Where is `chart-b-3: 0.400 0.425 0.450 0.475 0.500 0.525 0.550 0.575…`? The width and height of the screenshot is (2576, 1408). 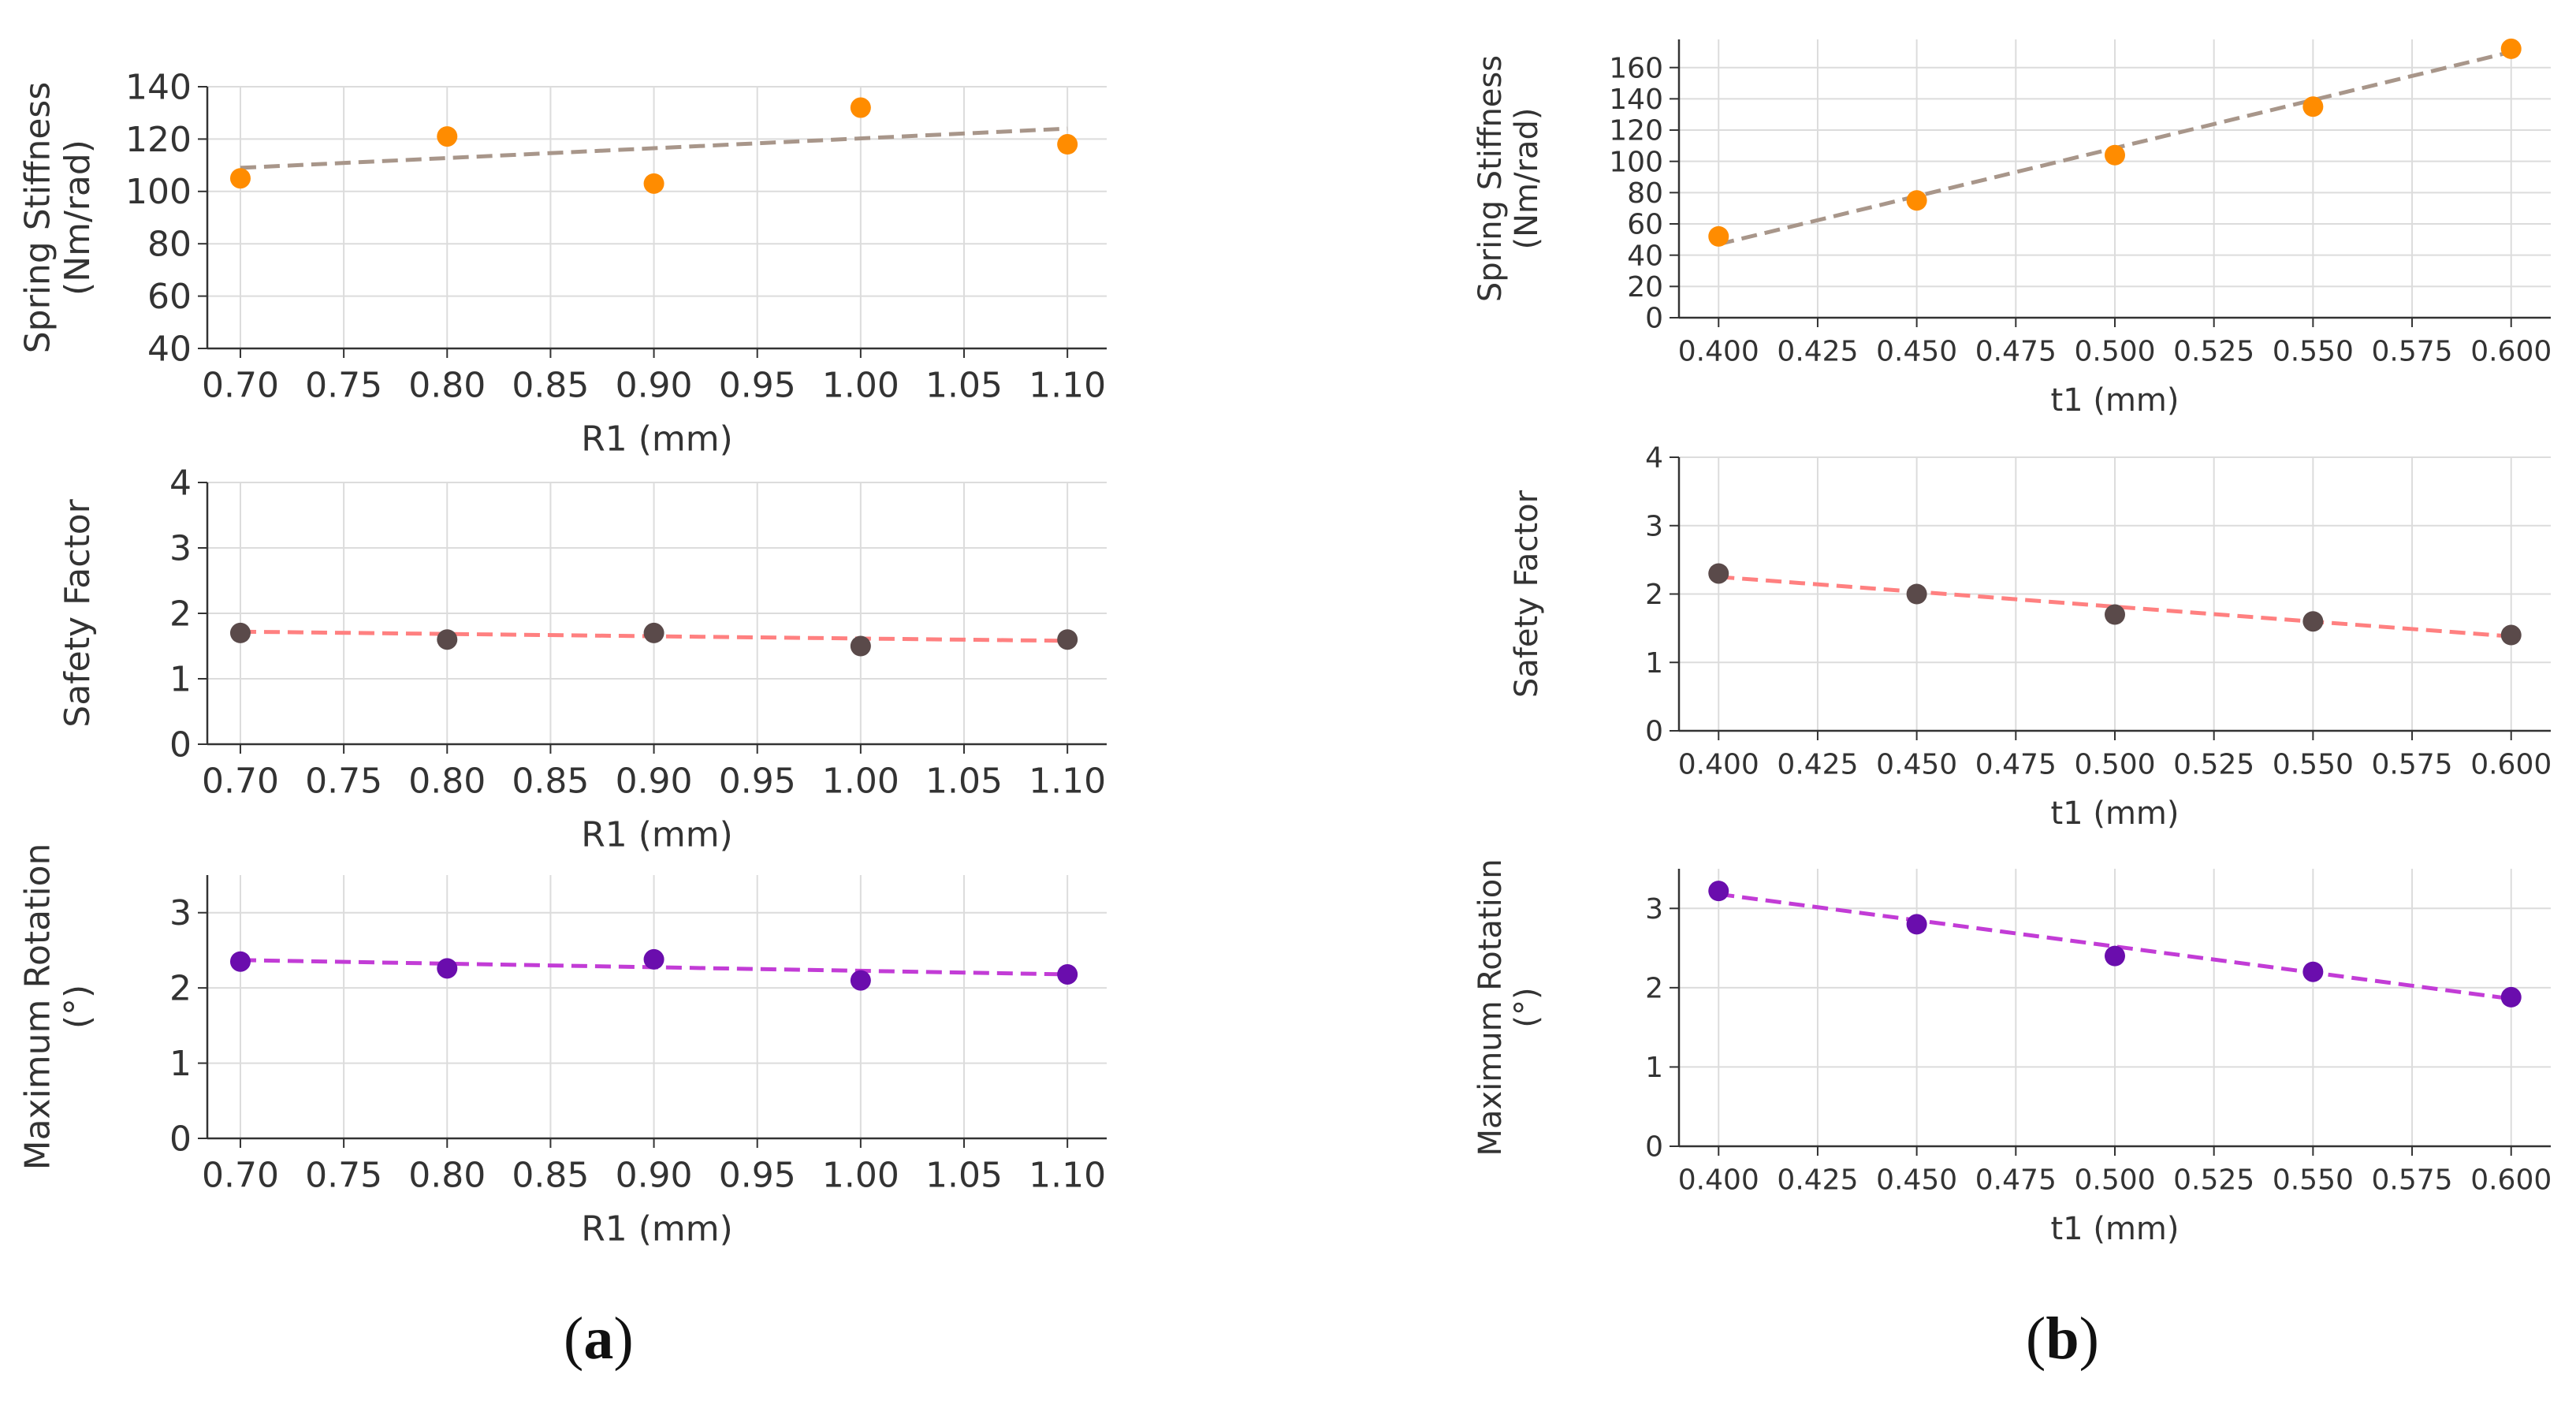 chart-b-3: 0.400 0.425 0.450 0.475 0.500 0.525 0.550 0.575… is located at coordinates (2012, 1053).